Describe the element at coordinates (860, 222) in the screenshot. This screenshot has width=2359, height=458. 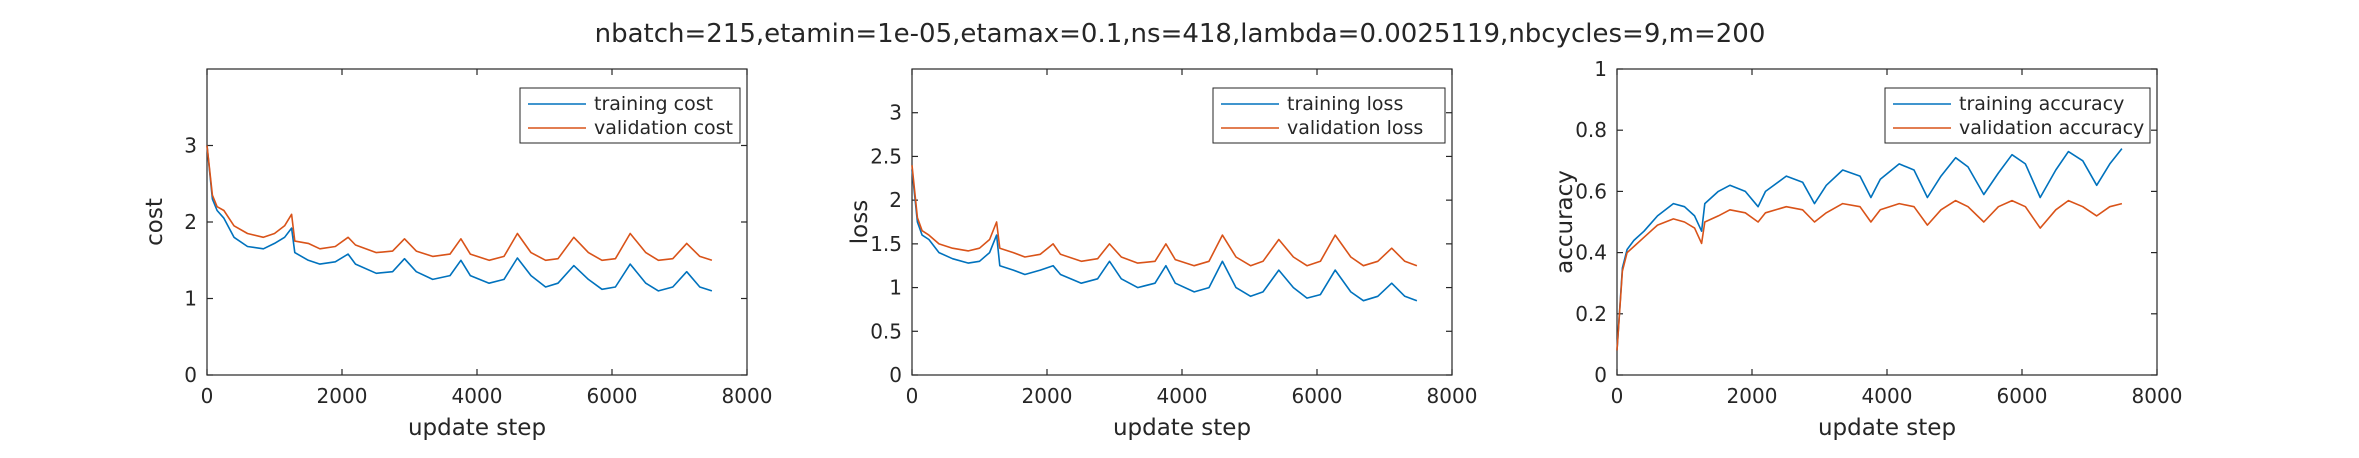
I see `y-axis-label: loss` at that location.